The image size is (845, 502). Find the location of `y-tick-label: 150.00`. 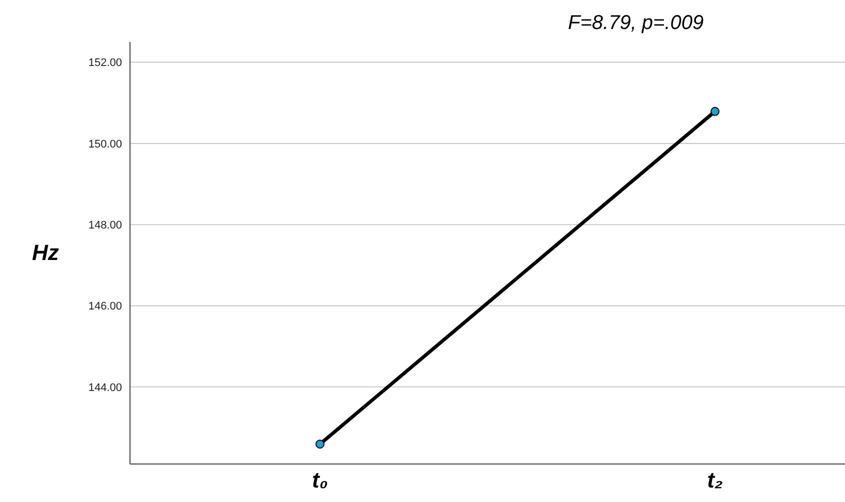

y-tick-label: 150.00 is located at coordinates (105, 144).